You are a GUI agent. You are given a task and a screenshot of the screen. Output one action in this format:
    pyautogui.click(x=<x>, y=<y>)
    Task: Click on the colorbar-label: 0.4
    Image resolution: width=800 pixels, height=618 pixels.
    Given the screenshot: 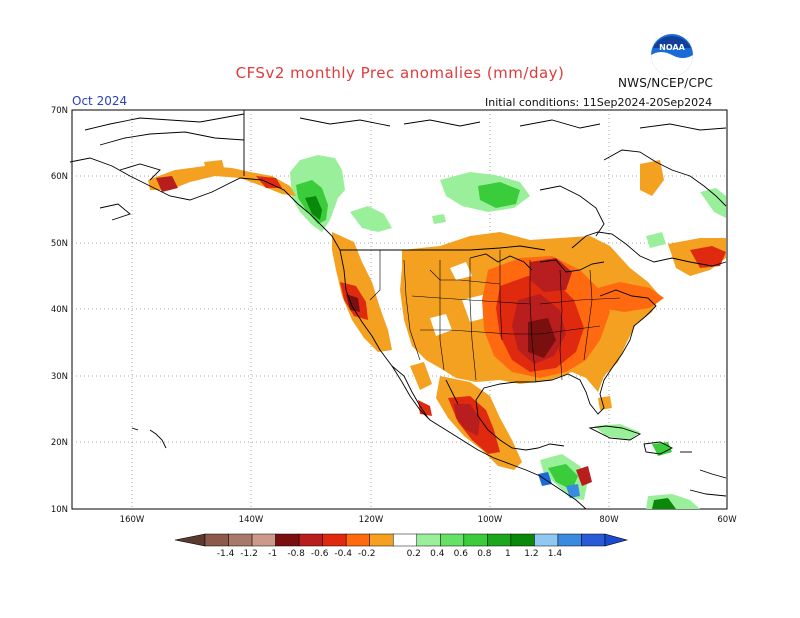 What is the action you would take?
    pyautogui.click(x=437, y=554)
    